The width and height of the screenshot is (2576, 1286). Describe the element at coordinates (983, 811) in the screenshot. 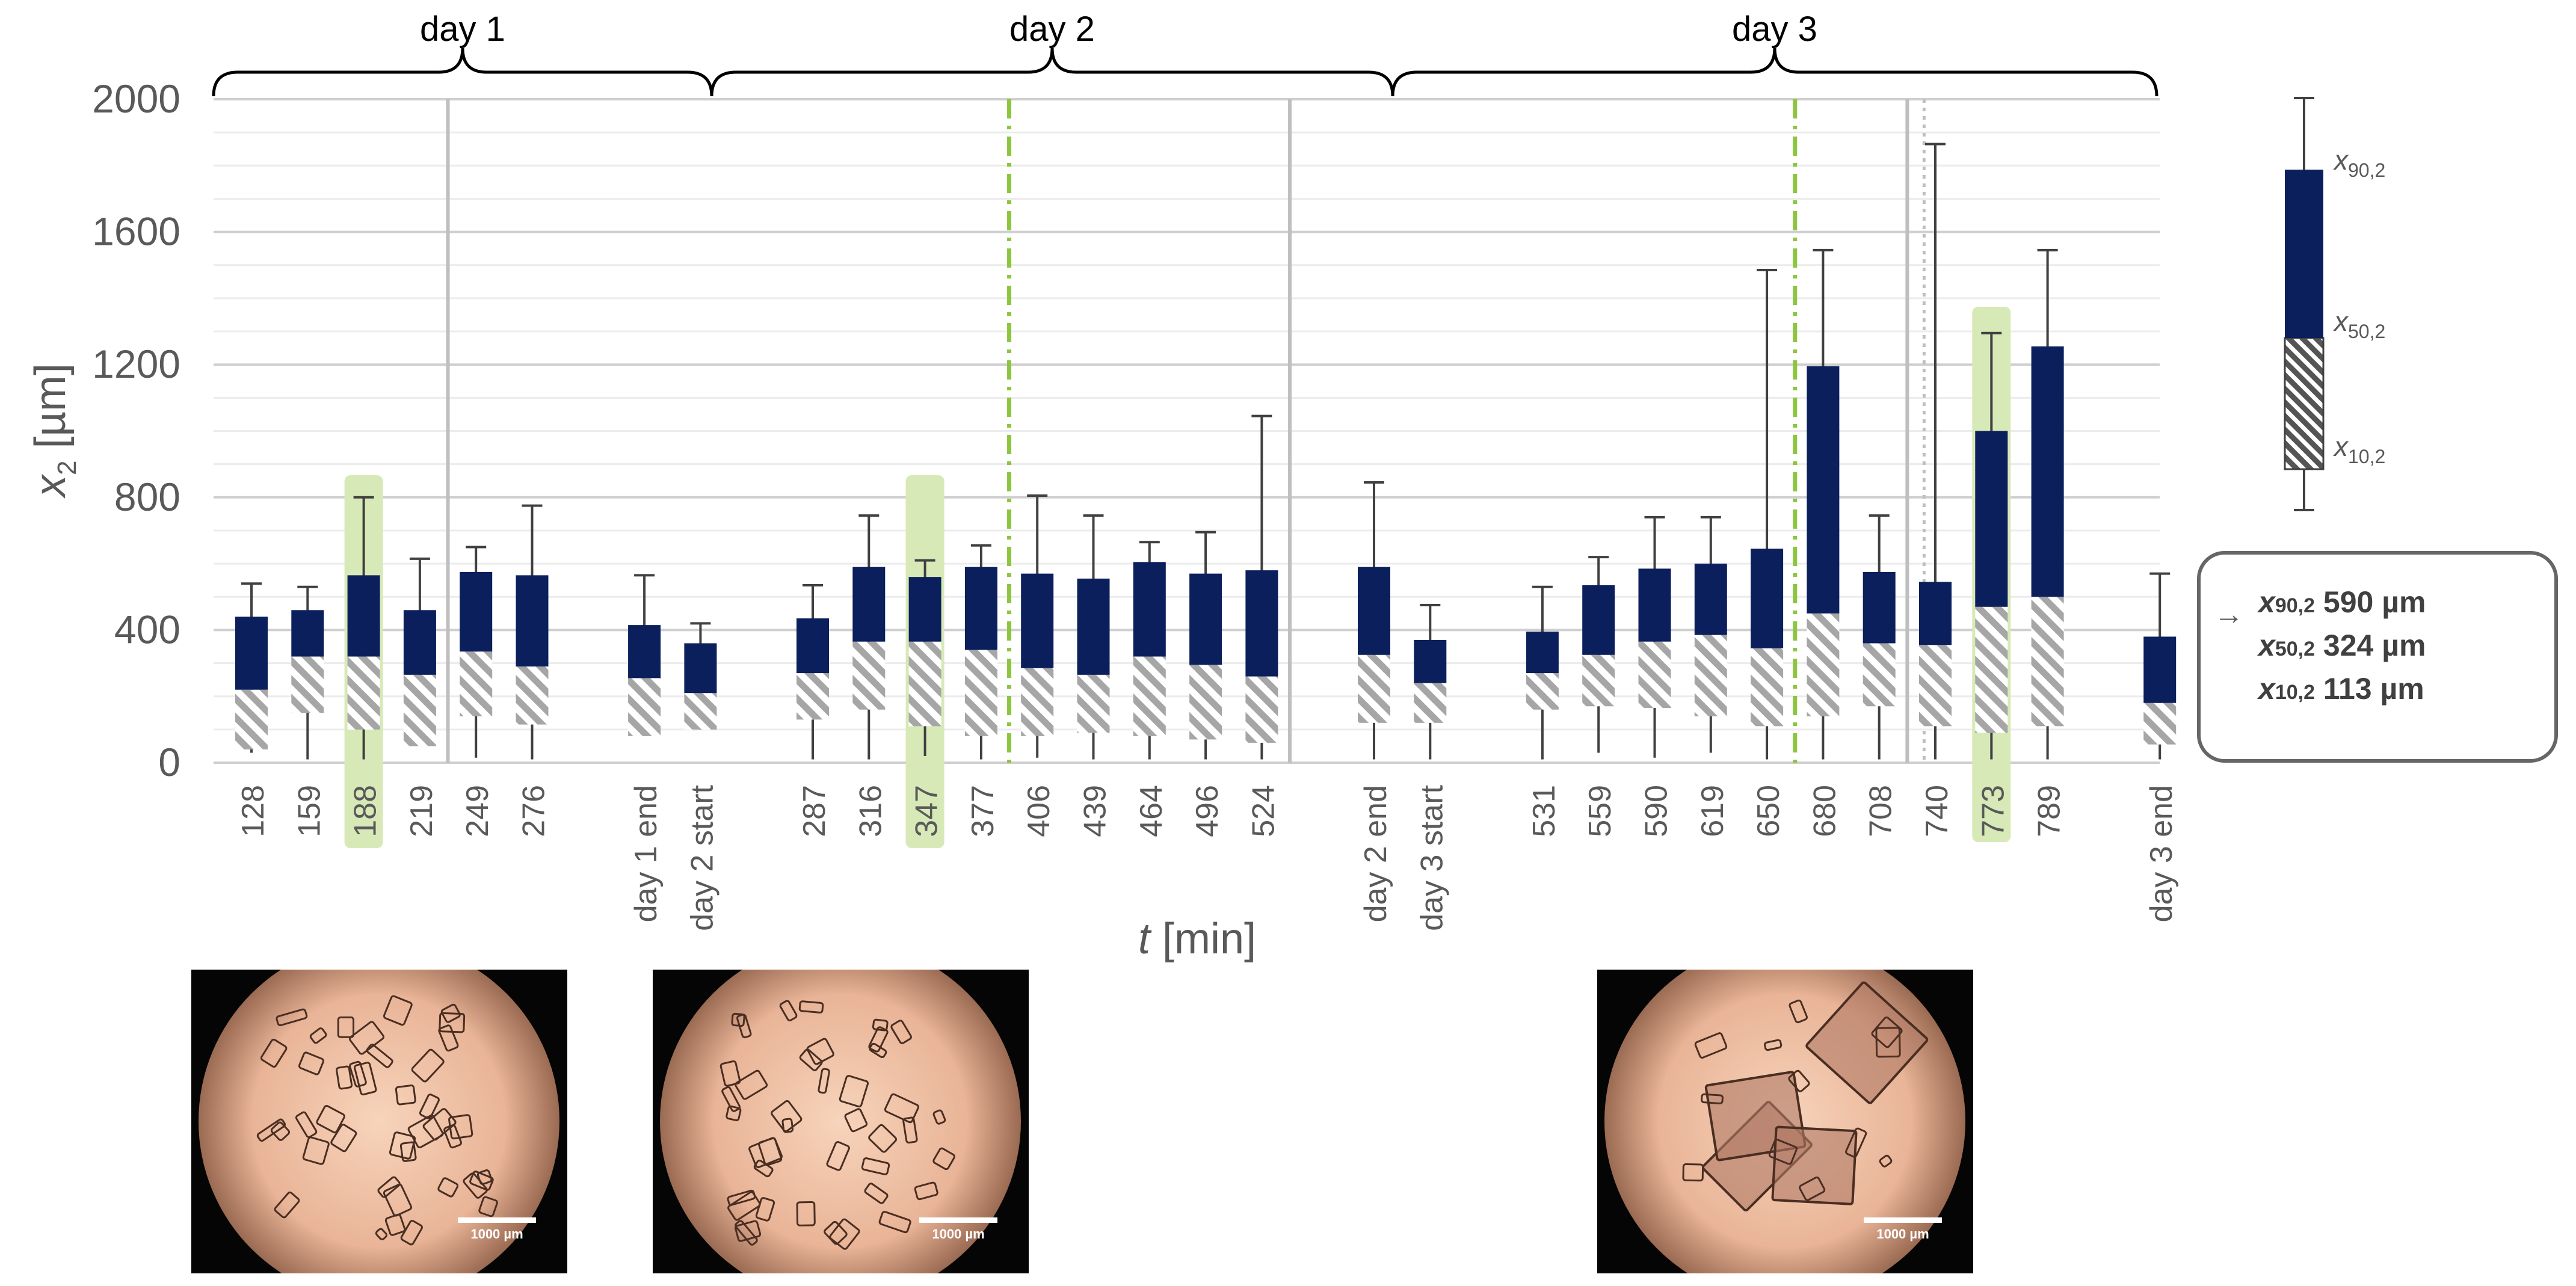

I see `x-tick-label: 377` at that location.